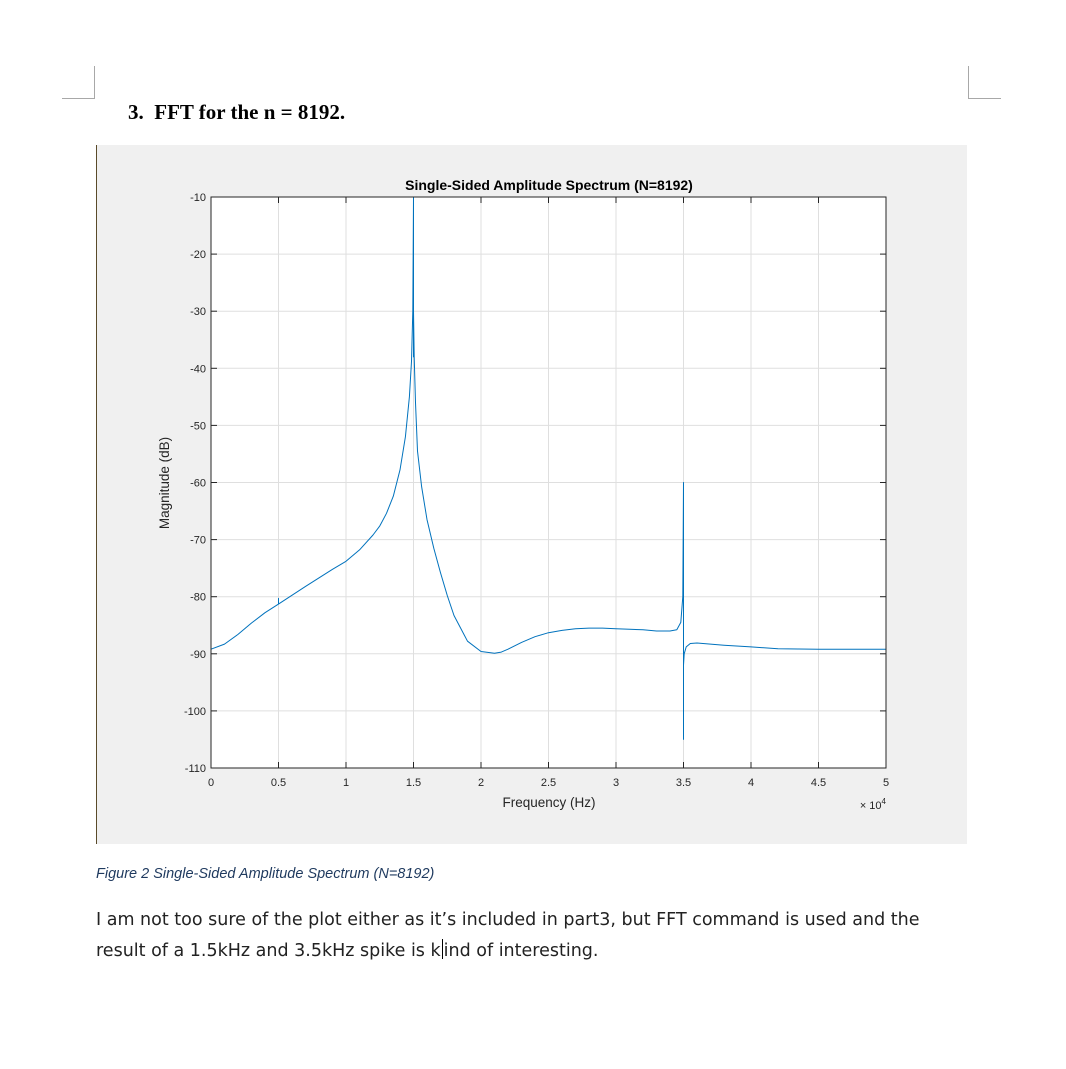  What do you see at coordinates (616, 783) in the screenshot?
I see `x-tick-label: 3` at bounding box center [616, 783].